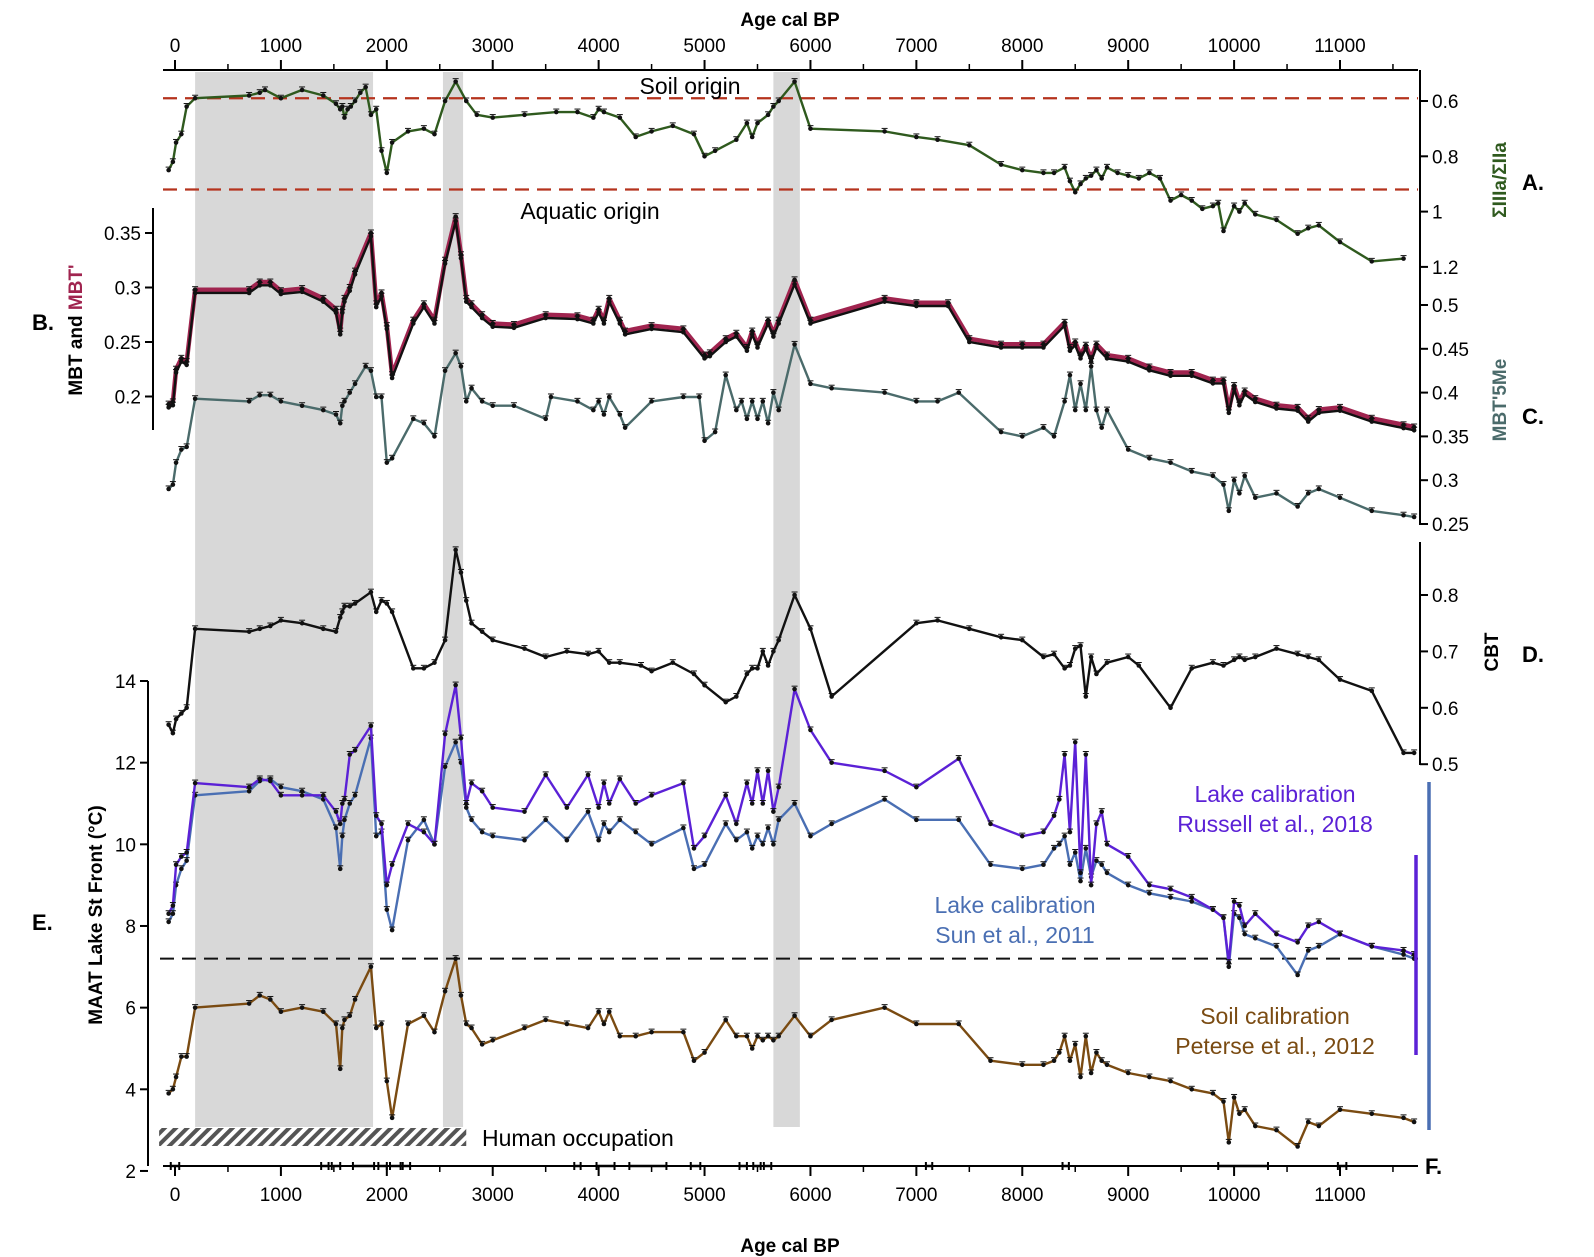 This screenshot has width=1594, height=1257. I want to click on panel-e-y-tick-label-4: 6, so click(130, 1009).